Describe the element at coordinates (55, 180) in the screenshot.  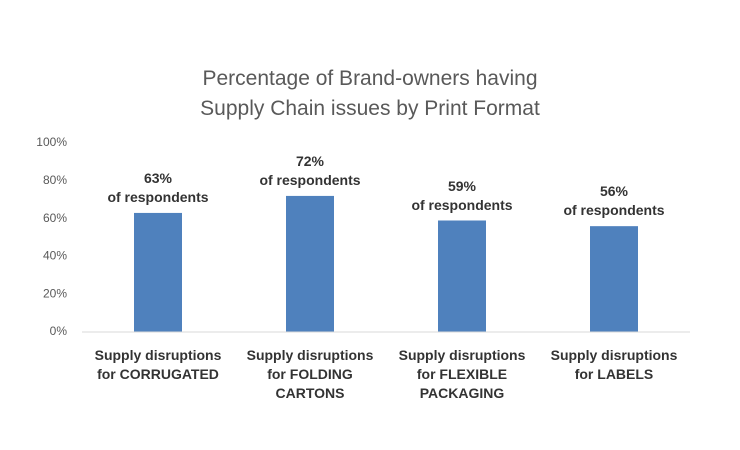
I see `y-tick-label: 80%` at that location.